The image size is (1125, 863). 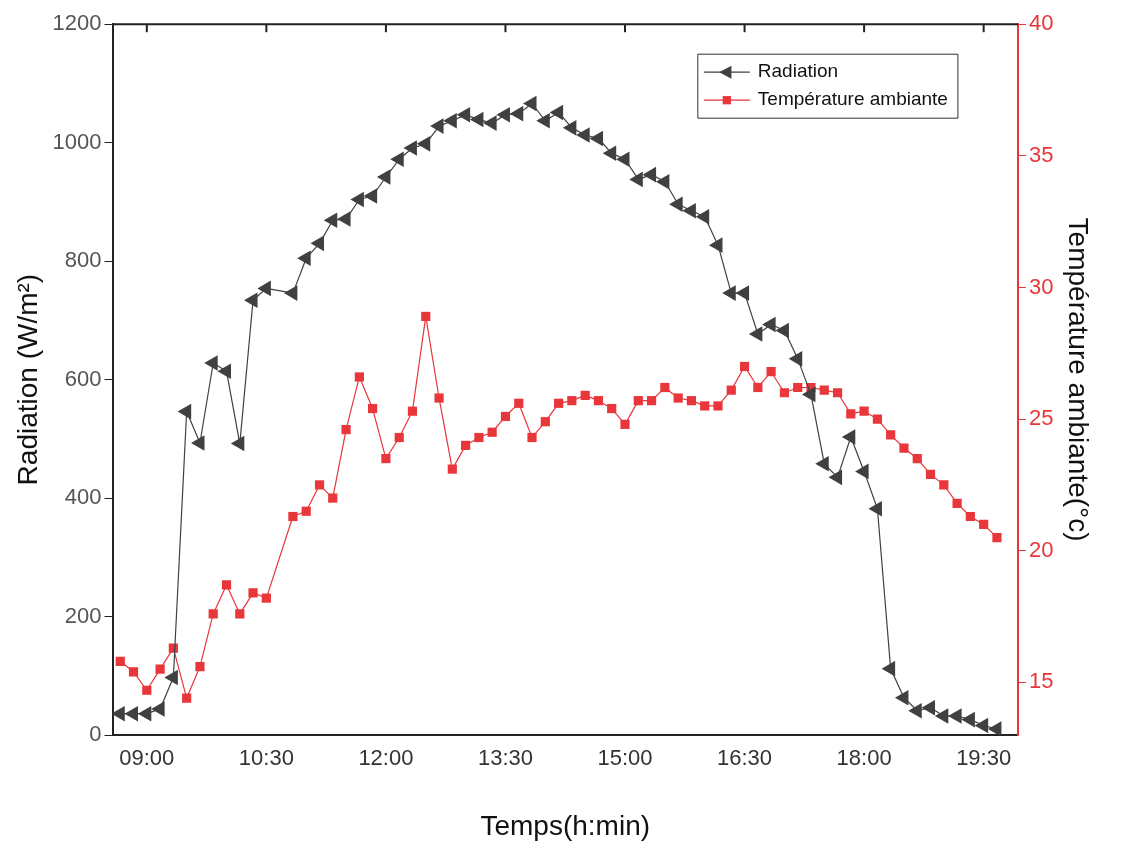 What do you see at coordinates (266, 758) in the screenshot?
I see `x-tick-label: 10:30` at bounding box center [266, 758].